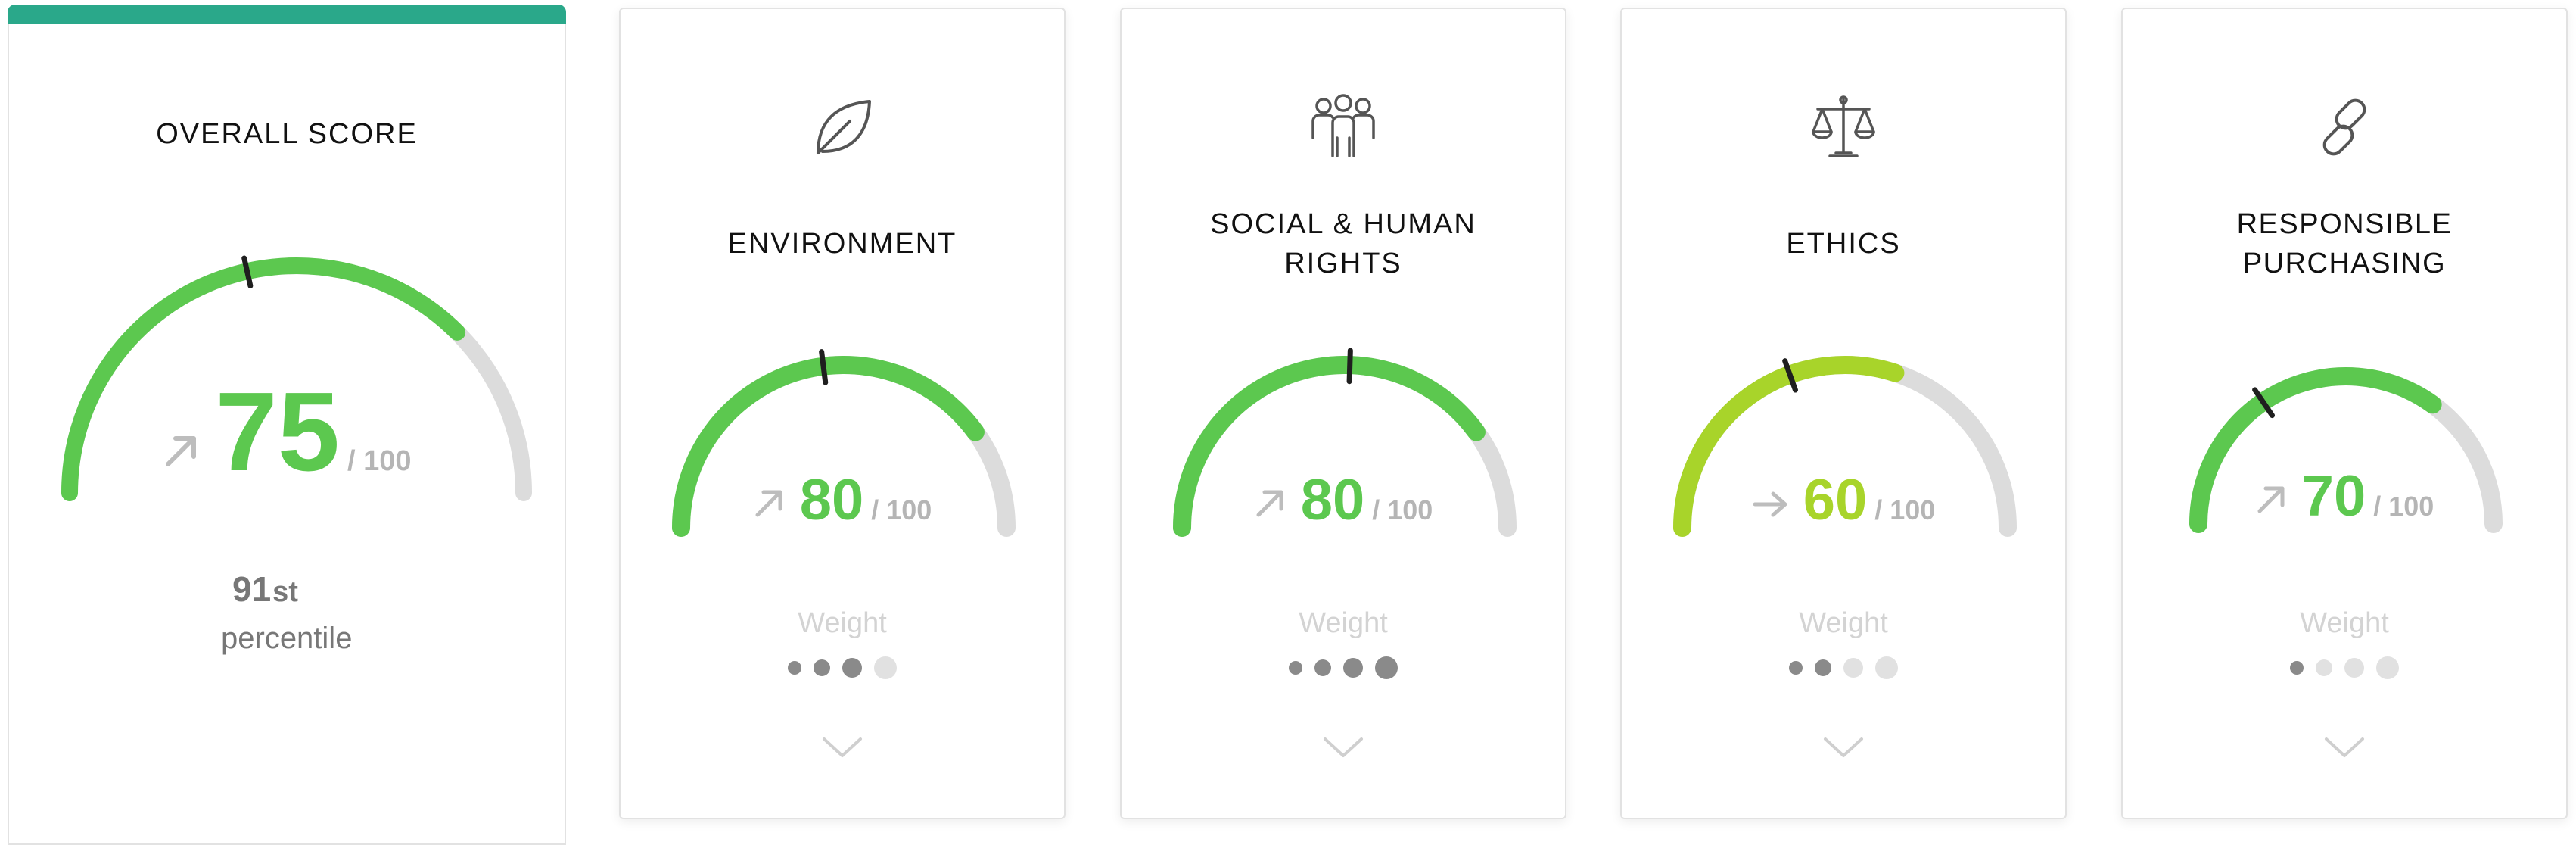  What do you see at coordinates (287, 638) in the screenshot?
I see `percentile-label: percentile` at bounding box center [287, 638].